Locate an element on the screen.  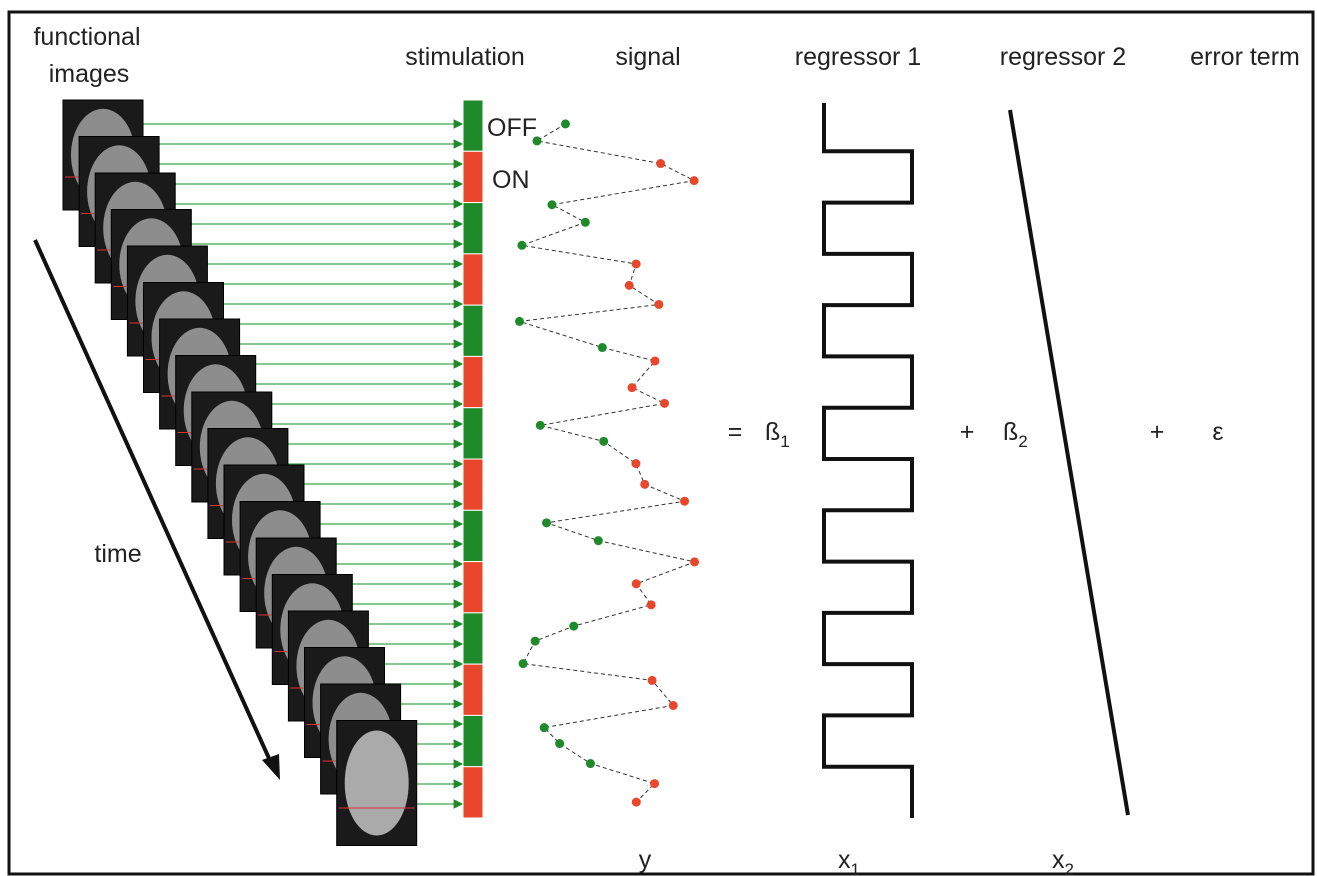
state-label: OFF is located at coordinates (512, 128).